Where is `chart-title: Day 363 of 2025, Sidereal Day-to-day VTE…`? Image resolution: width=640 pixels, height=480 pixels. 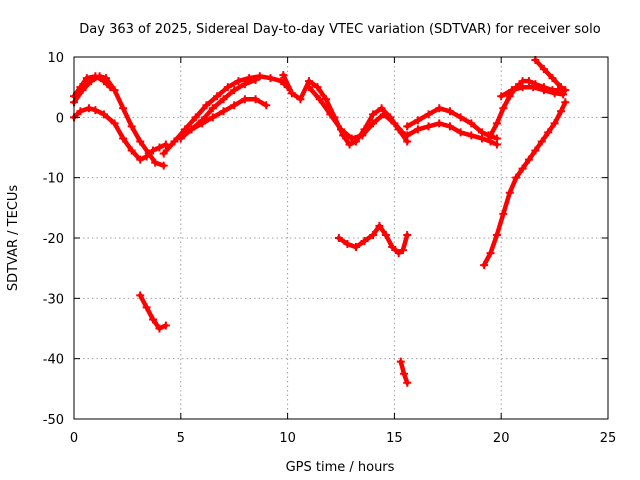
chart-title: Day 363 of 2025, Sidereal Day-to-day VTE… is located at coordinates (339, 29).